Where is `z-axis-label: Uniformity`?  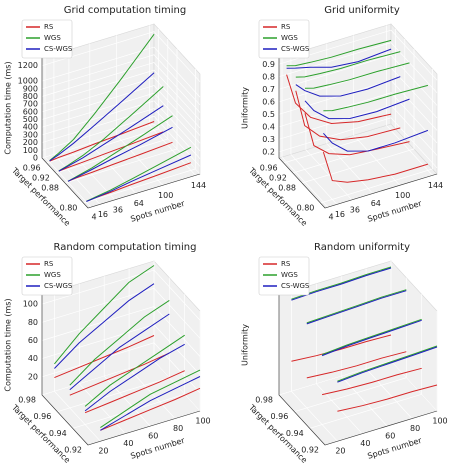
z-axis-label: Uniformity is located at coordinates (245, 345).